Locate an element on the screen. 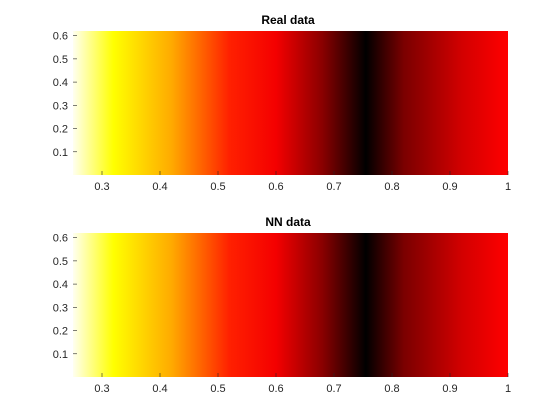 This screenshot has width=560, height=420. chart-title: Real data is located at coordinates (288, 20).